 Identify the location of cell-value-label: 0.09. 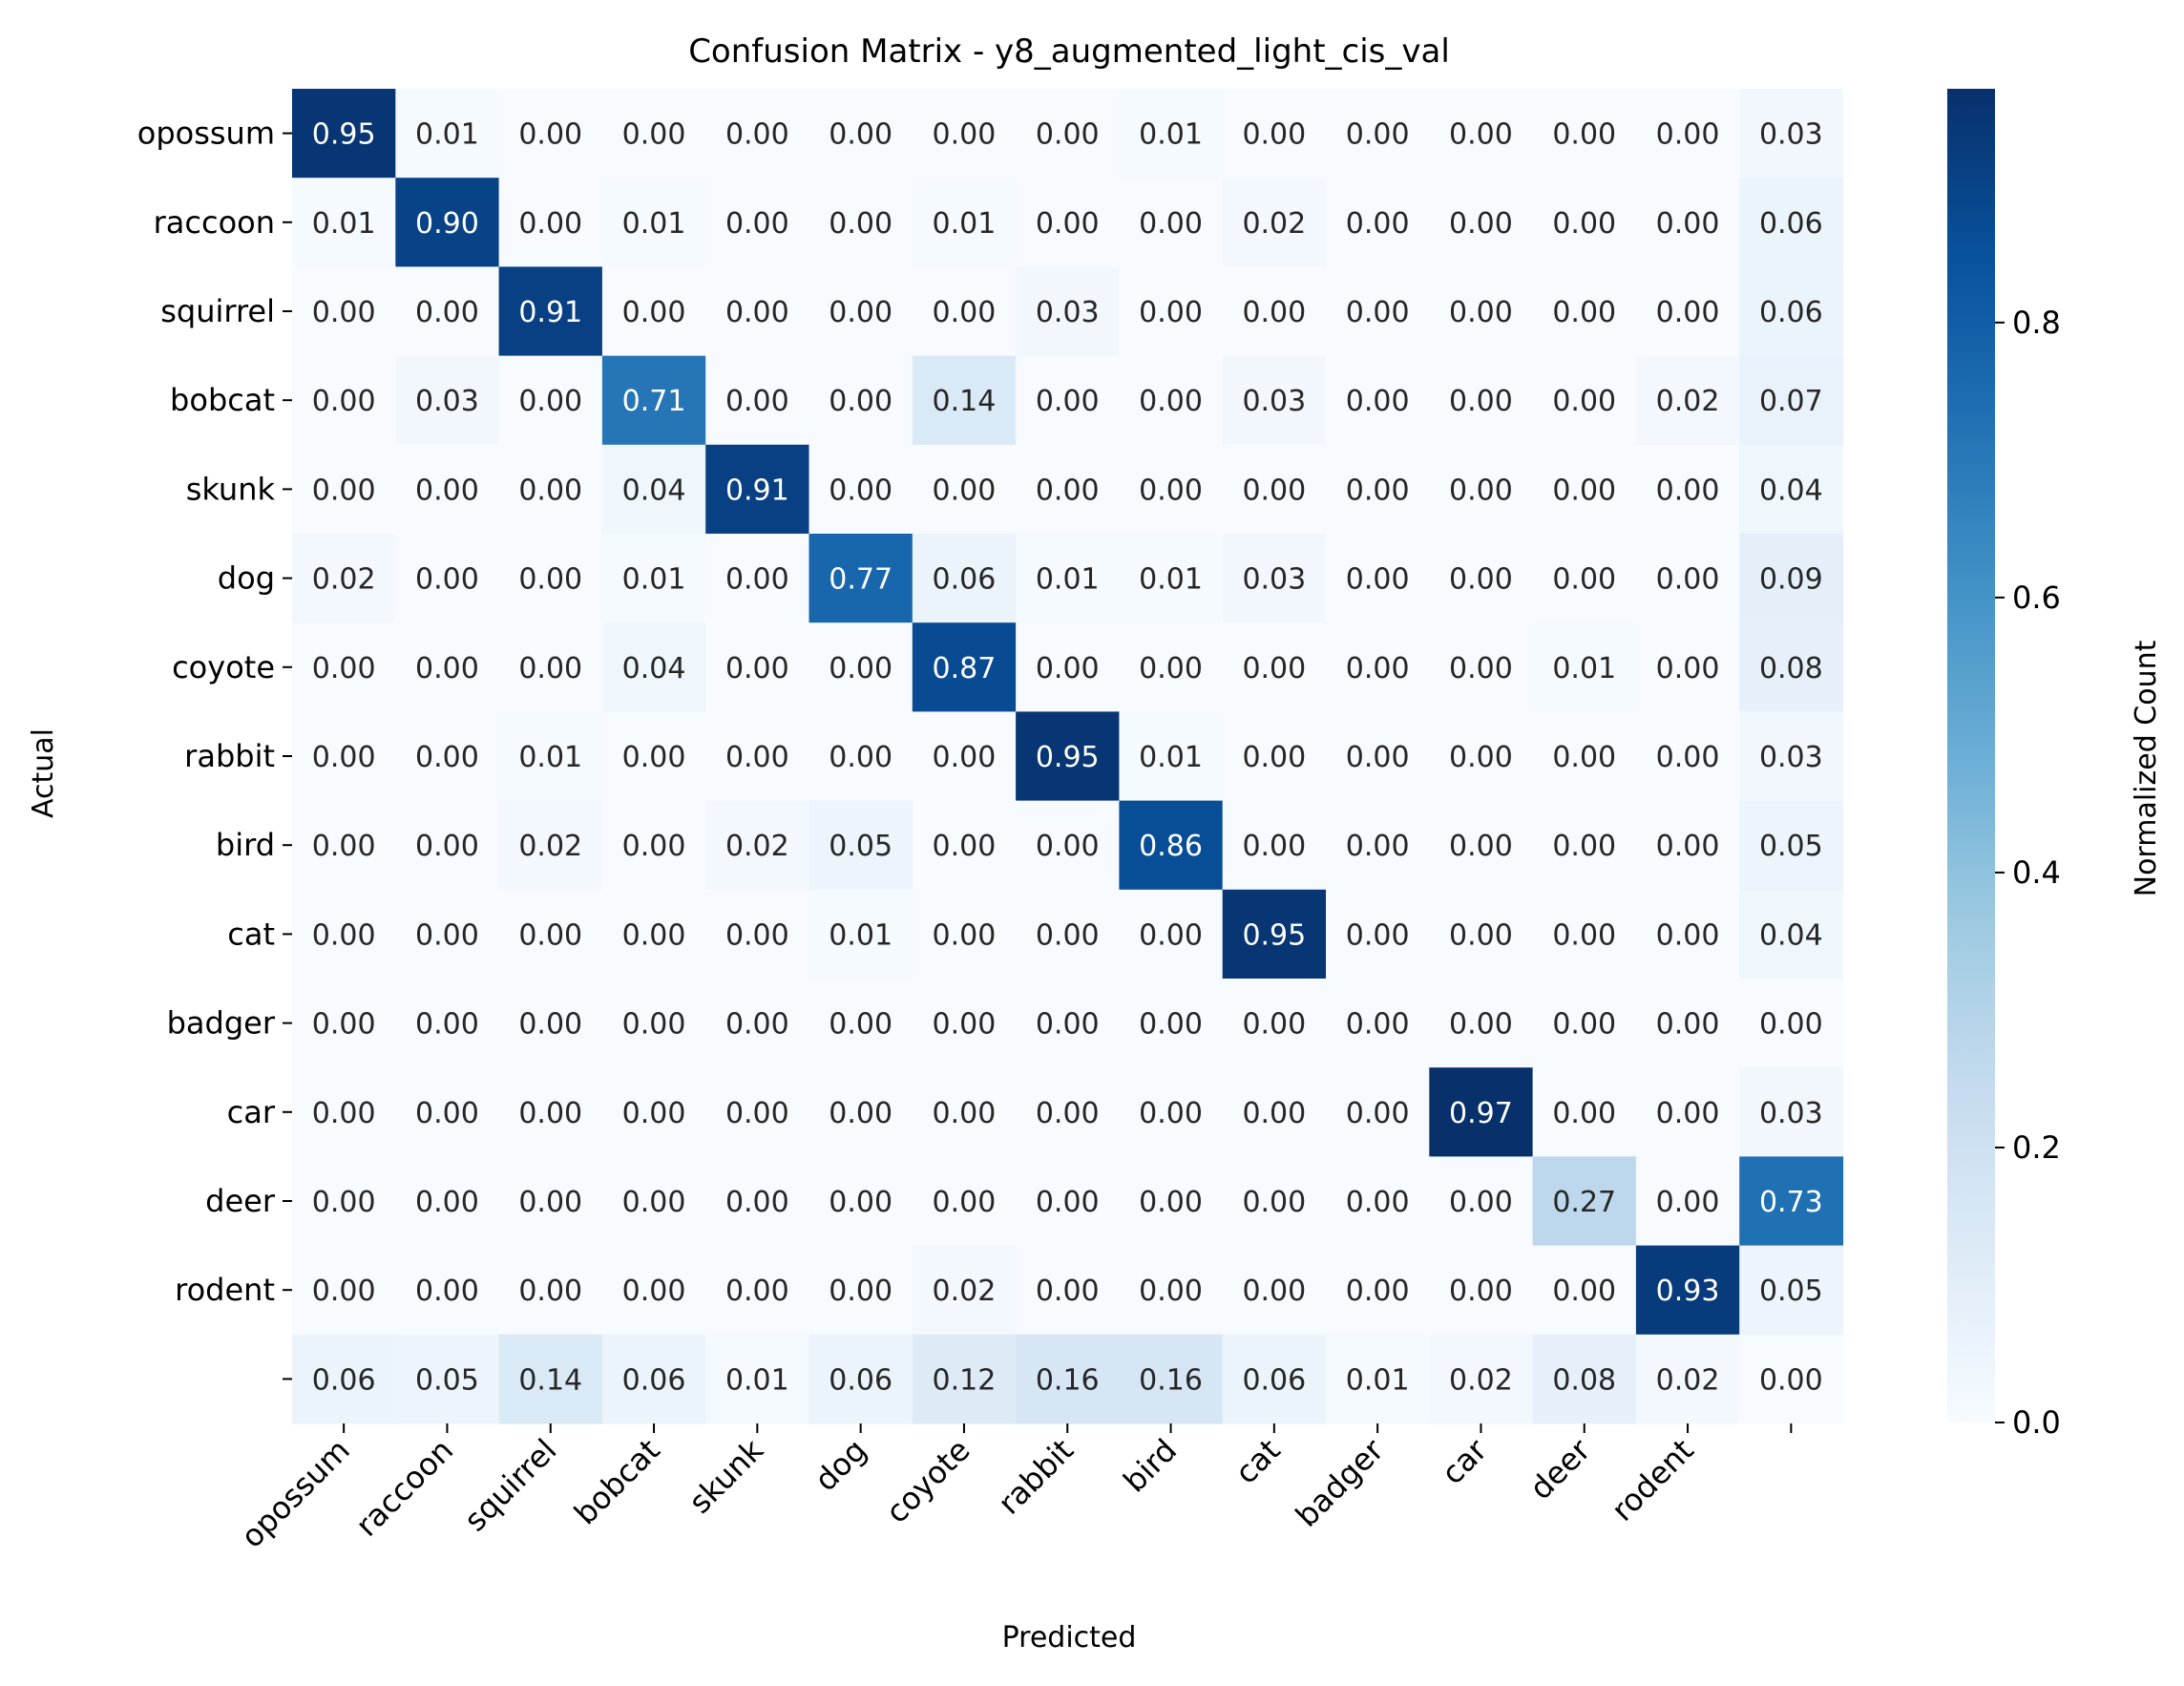
(1791, 580).